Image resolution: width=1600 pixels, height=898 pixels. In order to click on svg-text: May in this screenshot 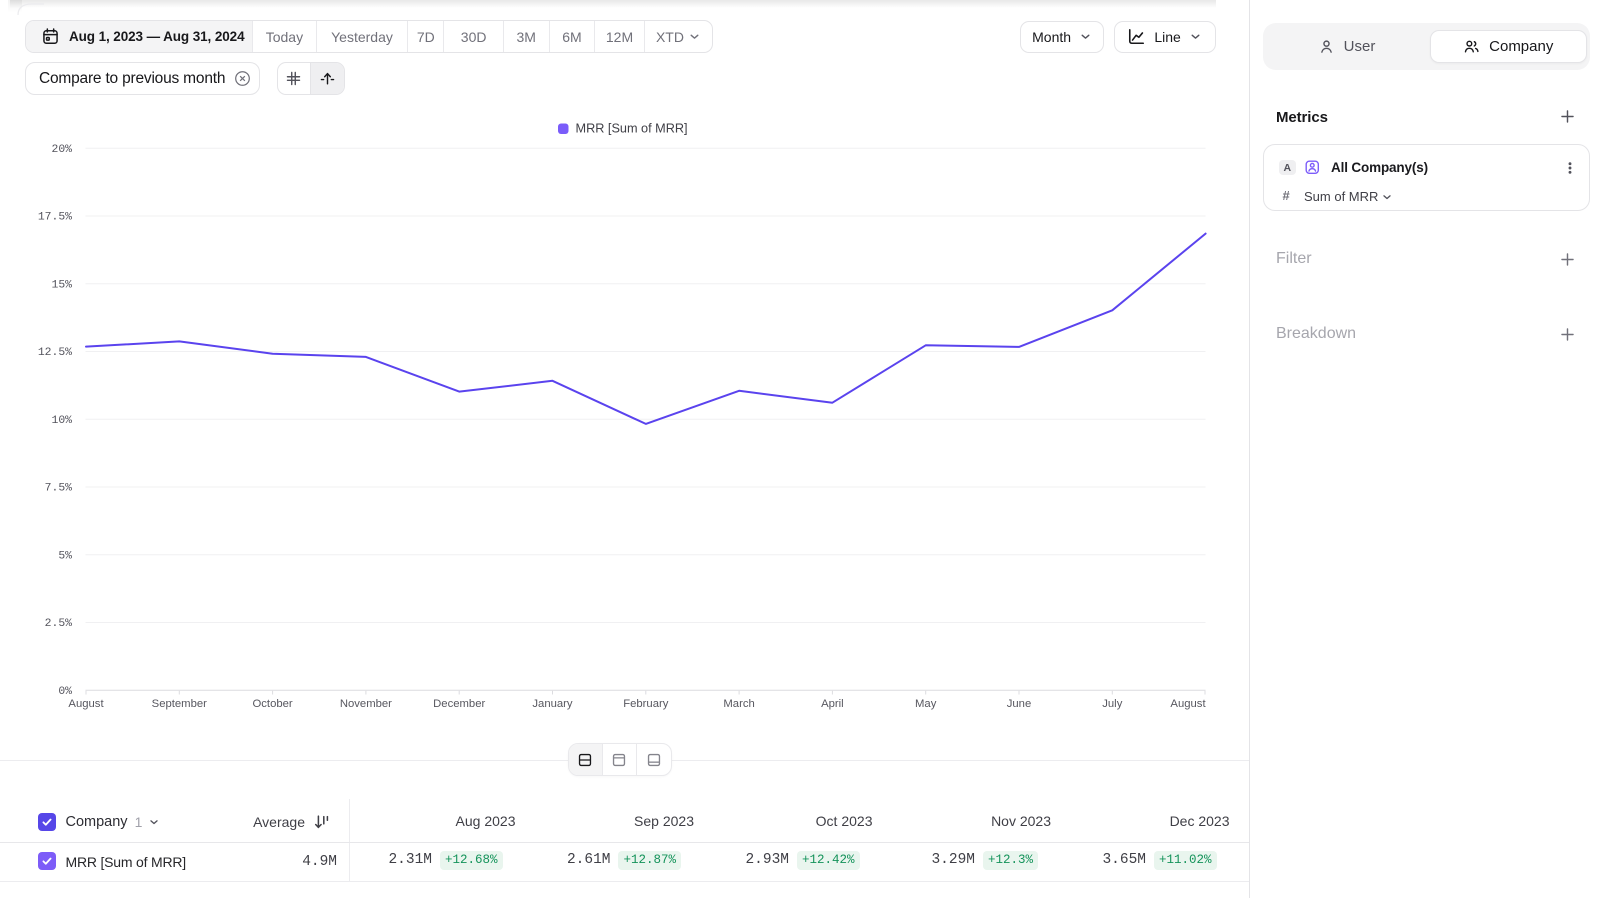, I will do `click(926, 704)`.